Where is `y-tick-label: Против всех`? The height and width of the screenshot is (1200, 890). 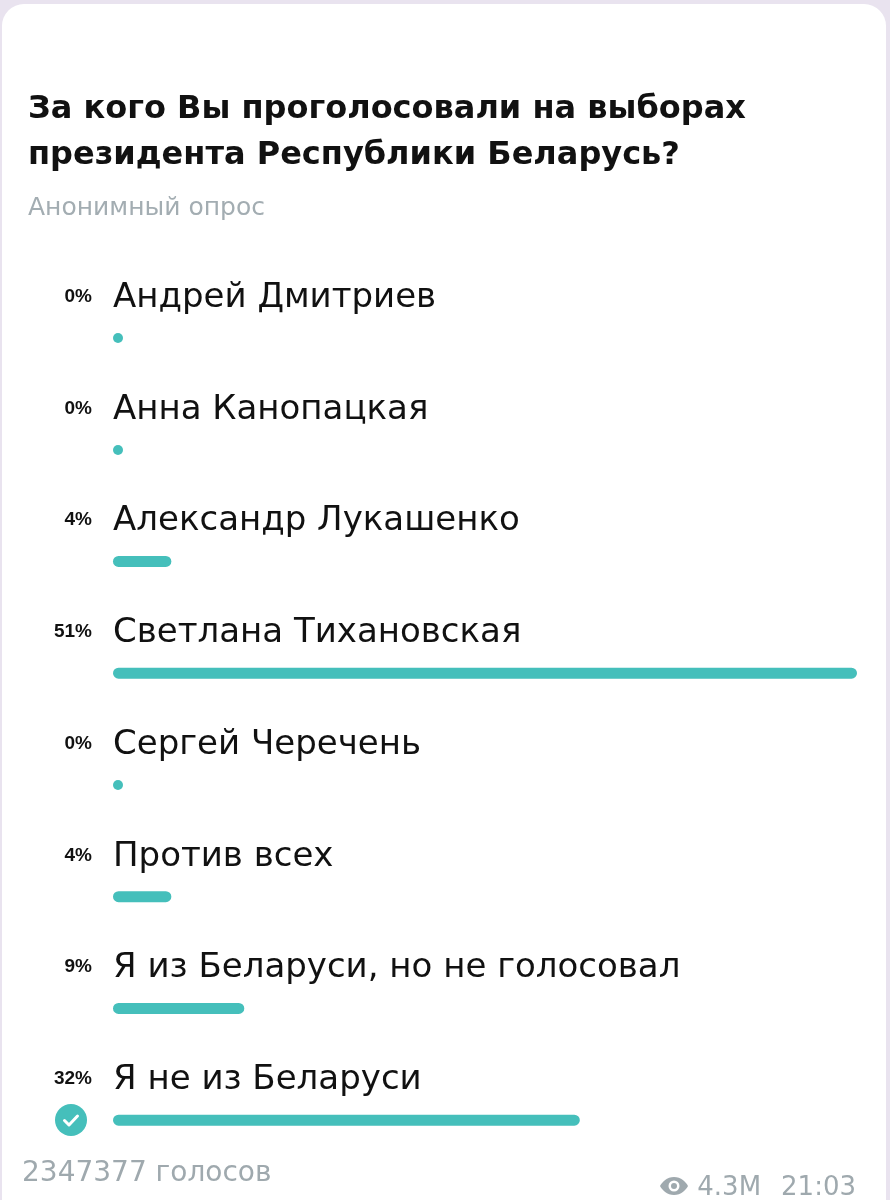
y-tick-label: Против всех is located at coordinates (223, 853).